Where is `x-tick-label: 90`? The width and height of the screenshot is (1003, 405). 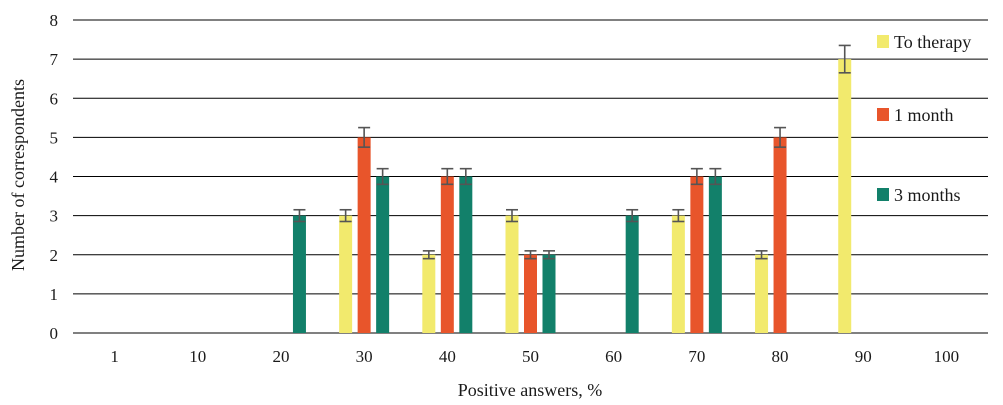 x-tick-label: 90 is located at coordinates (863, 356).